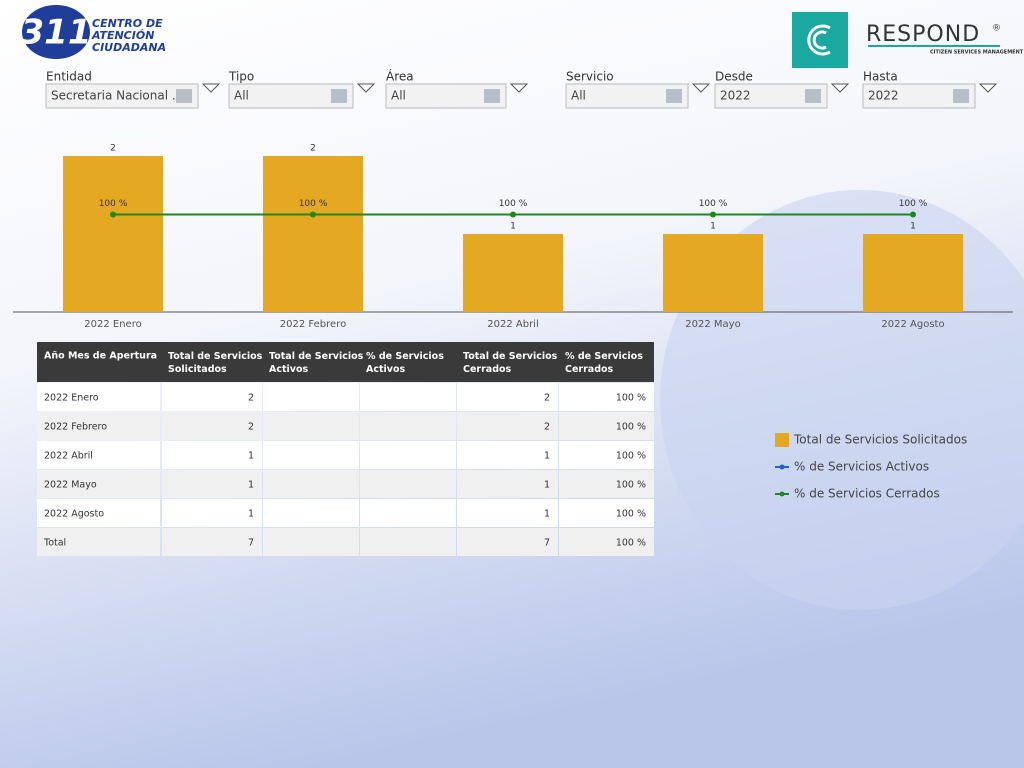 The image size is (1024, 768). Describe the element at coordinates (69, 77) in the screenshot. I see `filter-label: Entidad` at that location.